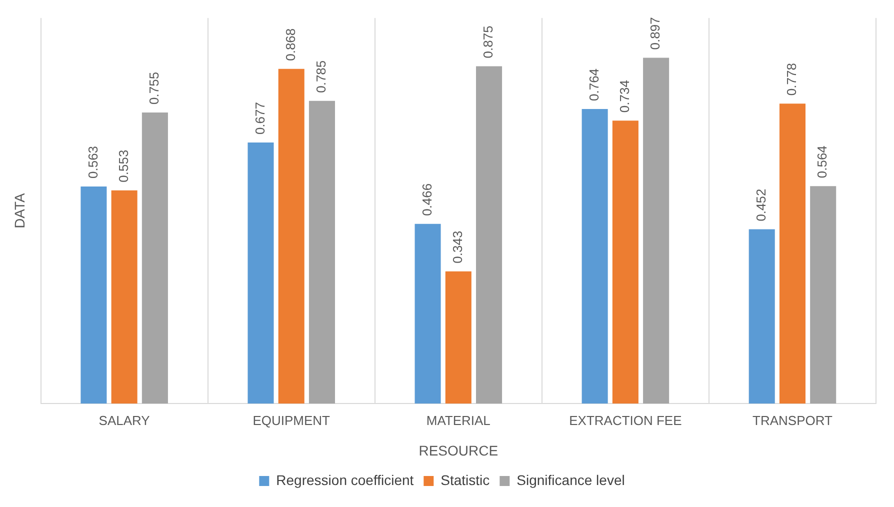 This screenshot has height=507, width=894. I want to click on x-tick-label: EQUIPMENT, so click(291, 420).